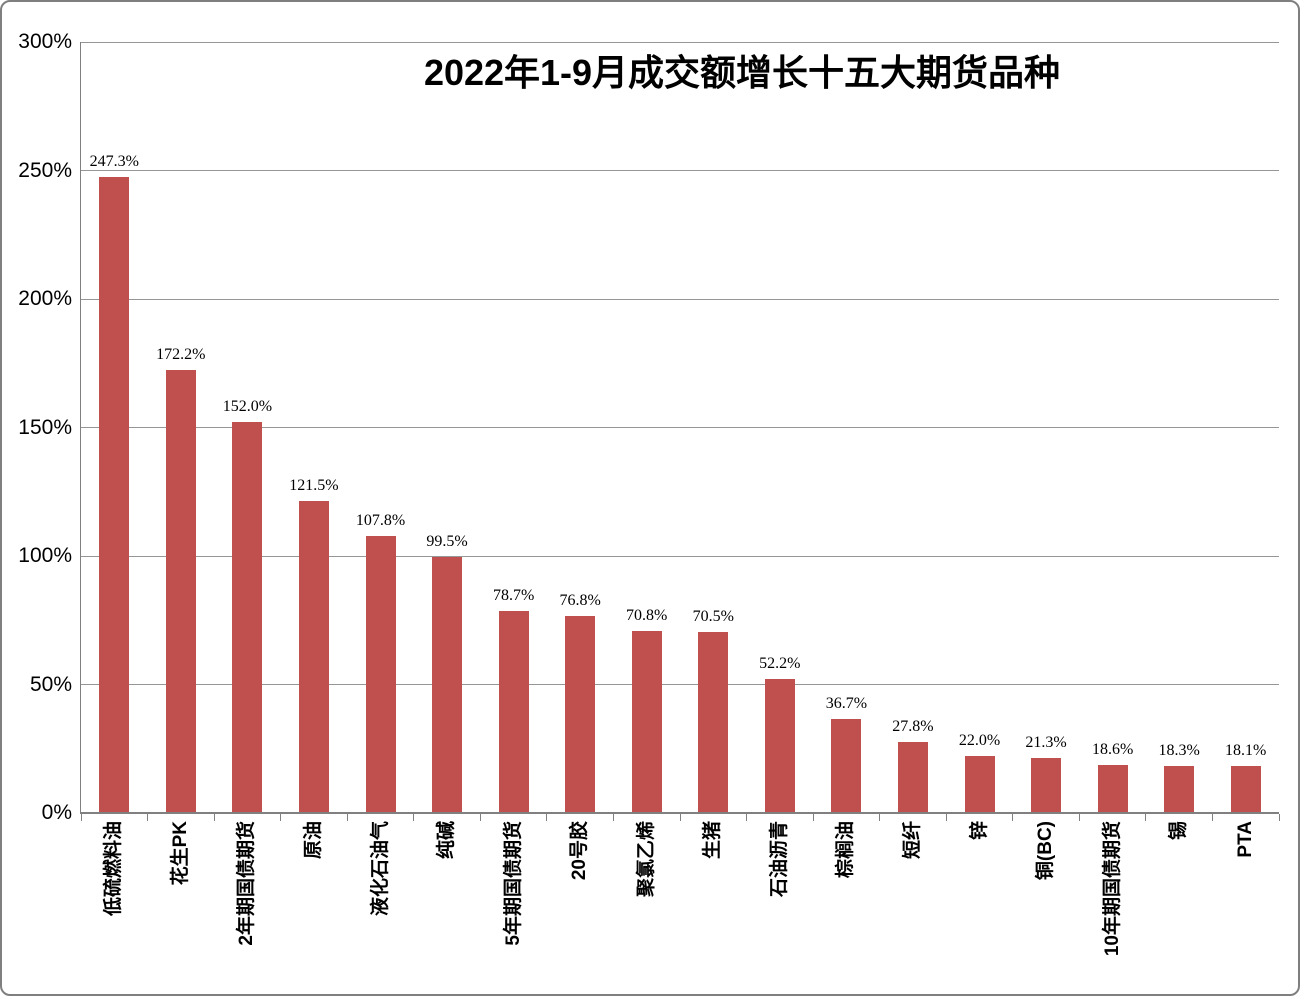  What do you see at coordinates (580, 600) in the screenshot?
I see `bar-value-label: 76.8%` at bounding box center [580, 600].